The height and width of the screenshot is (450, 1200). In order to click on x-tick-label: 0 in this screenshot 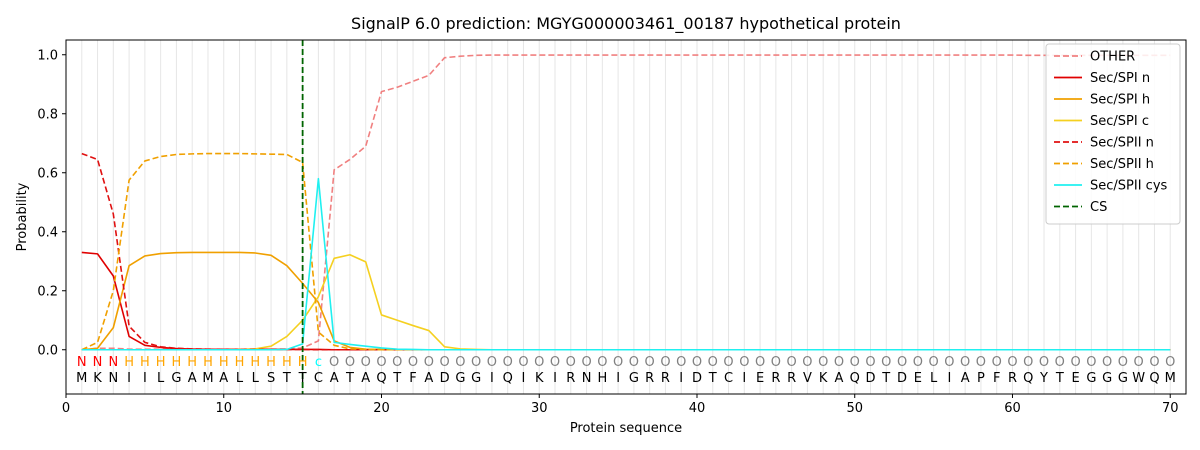, I will do `click(66, 408)`.